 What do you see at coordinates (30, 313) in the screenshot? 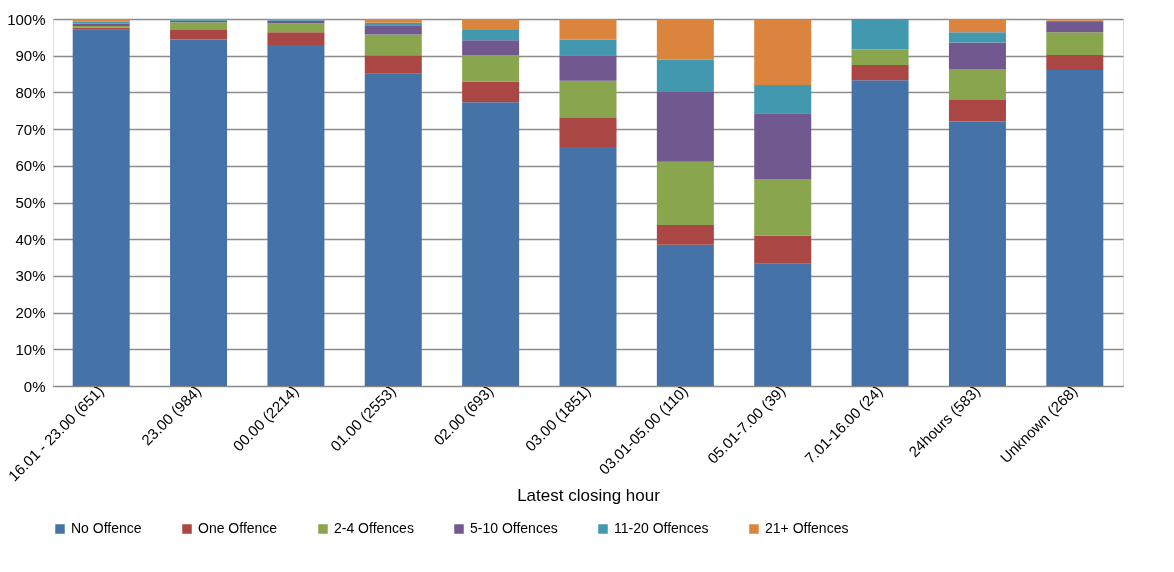
I see `y-tick-label: 20%` at bounding box center [30, 313].